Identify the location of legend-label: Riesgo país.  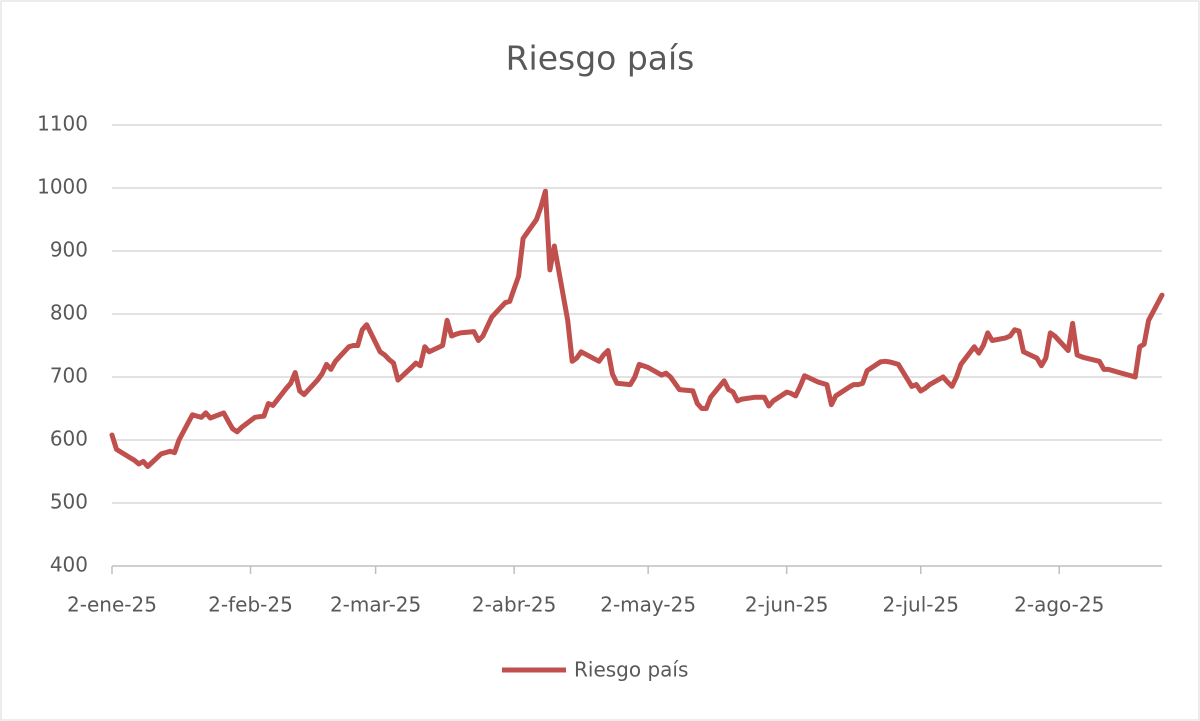
(631, 670).